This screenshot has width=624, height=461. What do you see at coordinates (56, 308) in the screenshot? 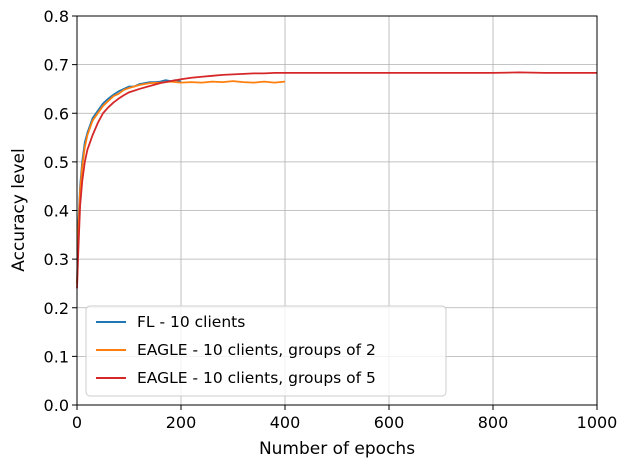
I see `y-tick-label: 0.2` at bounding box center [56, 308].